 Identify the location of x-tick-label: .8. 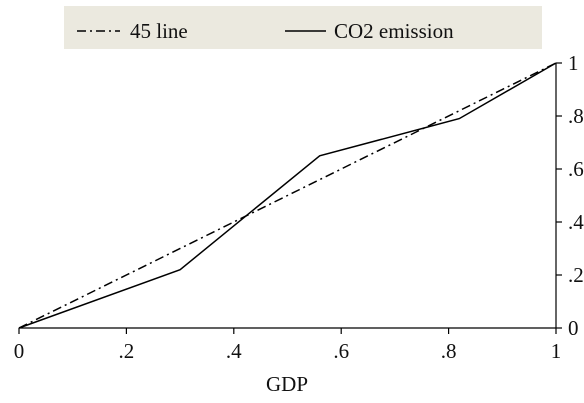
(449, 351).